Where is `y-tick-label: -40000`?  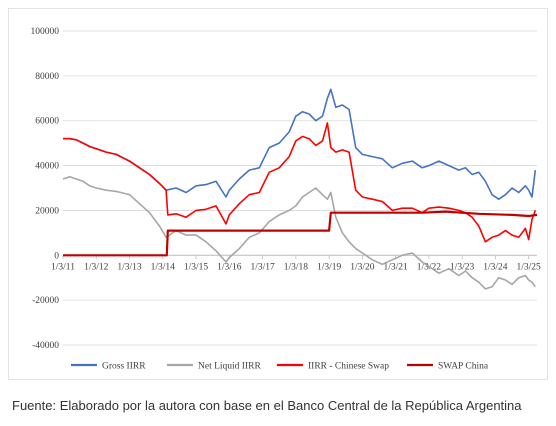 y-tick-label: -40000 is located at coordinates (45, 346).